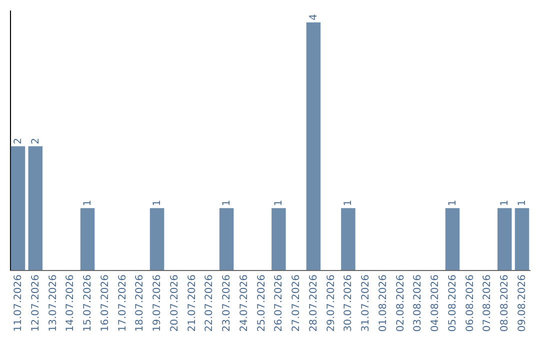 Image resolution: width=540 pixels, height=340 pixels. What do you see at coordinates (366, 303) in the screenshot?
I see `x-tick-label: 31.07.2026` at bounding box center [366, 303].